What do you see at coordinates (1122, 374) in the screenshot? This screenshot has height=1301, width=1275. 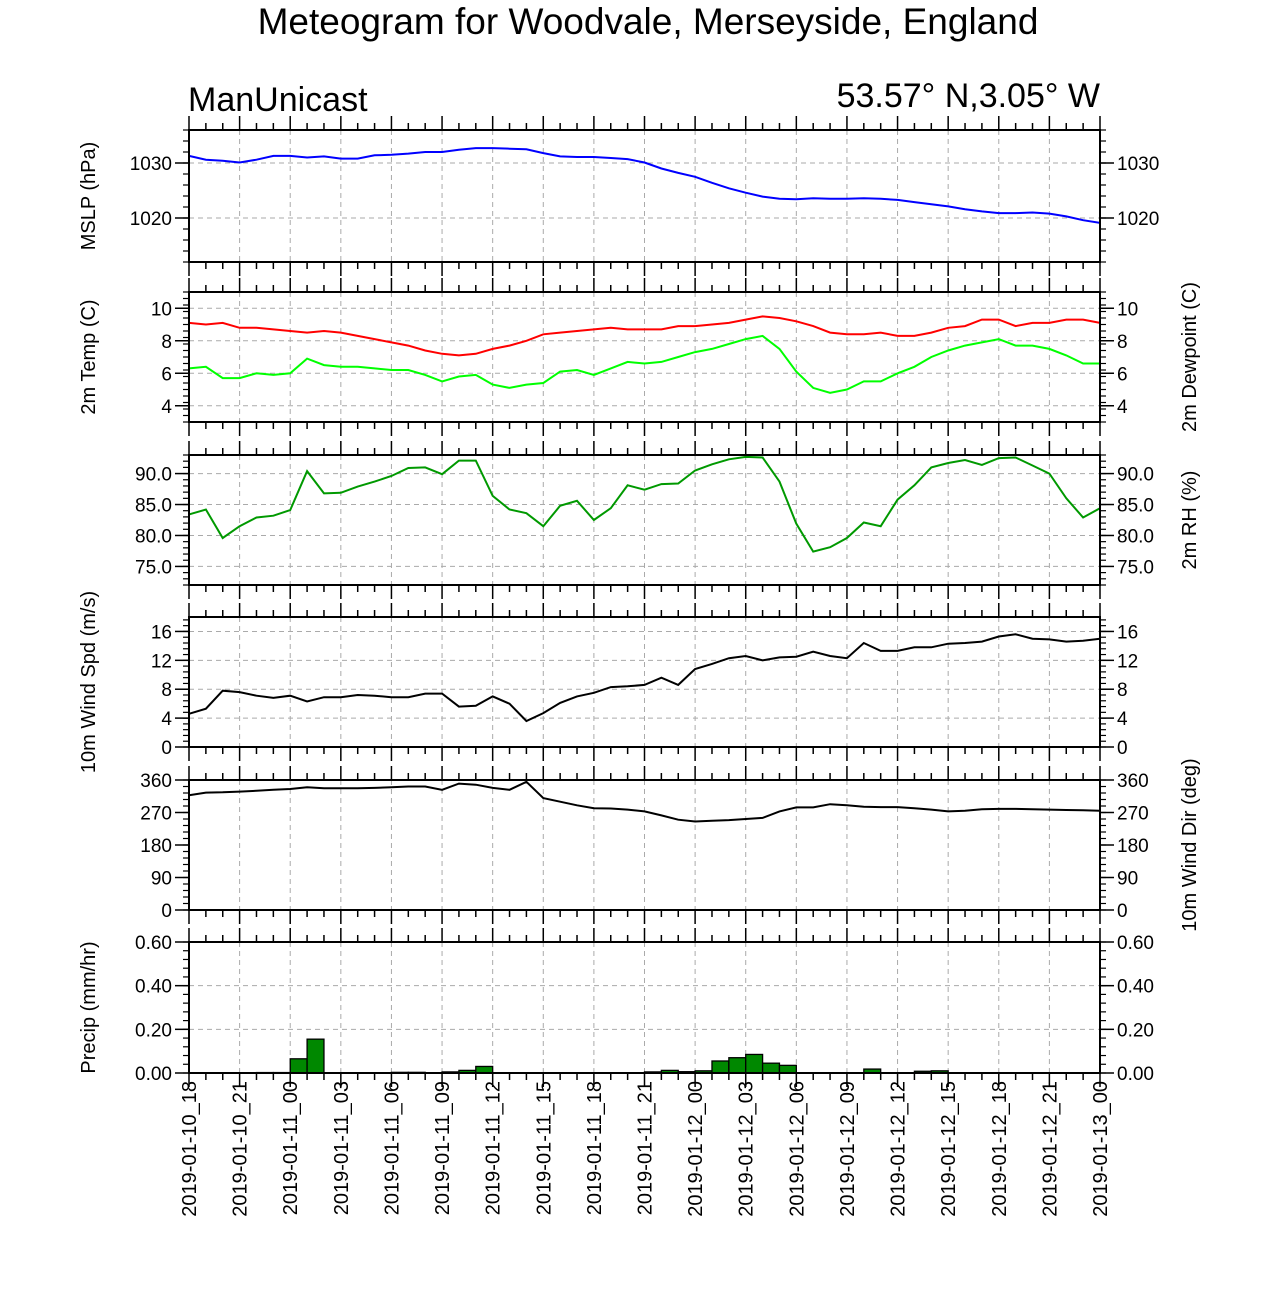 I see `y-tick-label-right: 6` at bounding box center [1122, 374].